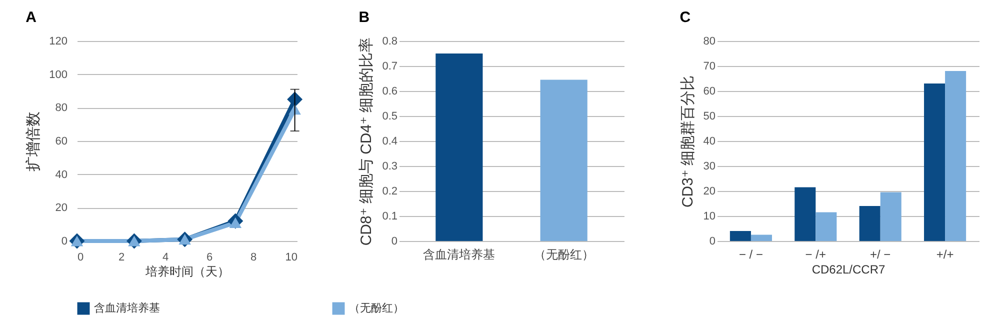 Image resolution: width=999 pixels, height=327 pixels. What do you see at coordinates (390, 216) in the screenshot?
I see `y-tick-label: 0.1` at bounding box center [390, 216].